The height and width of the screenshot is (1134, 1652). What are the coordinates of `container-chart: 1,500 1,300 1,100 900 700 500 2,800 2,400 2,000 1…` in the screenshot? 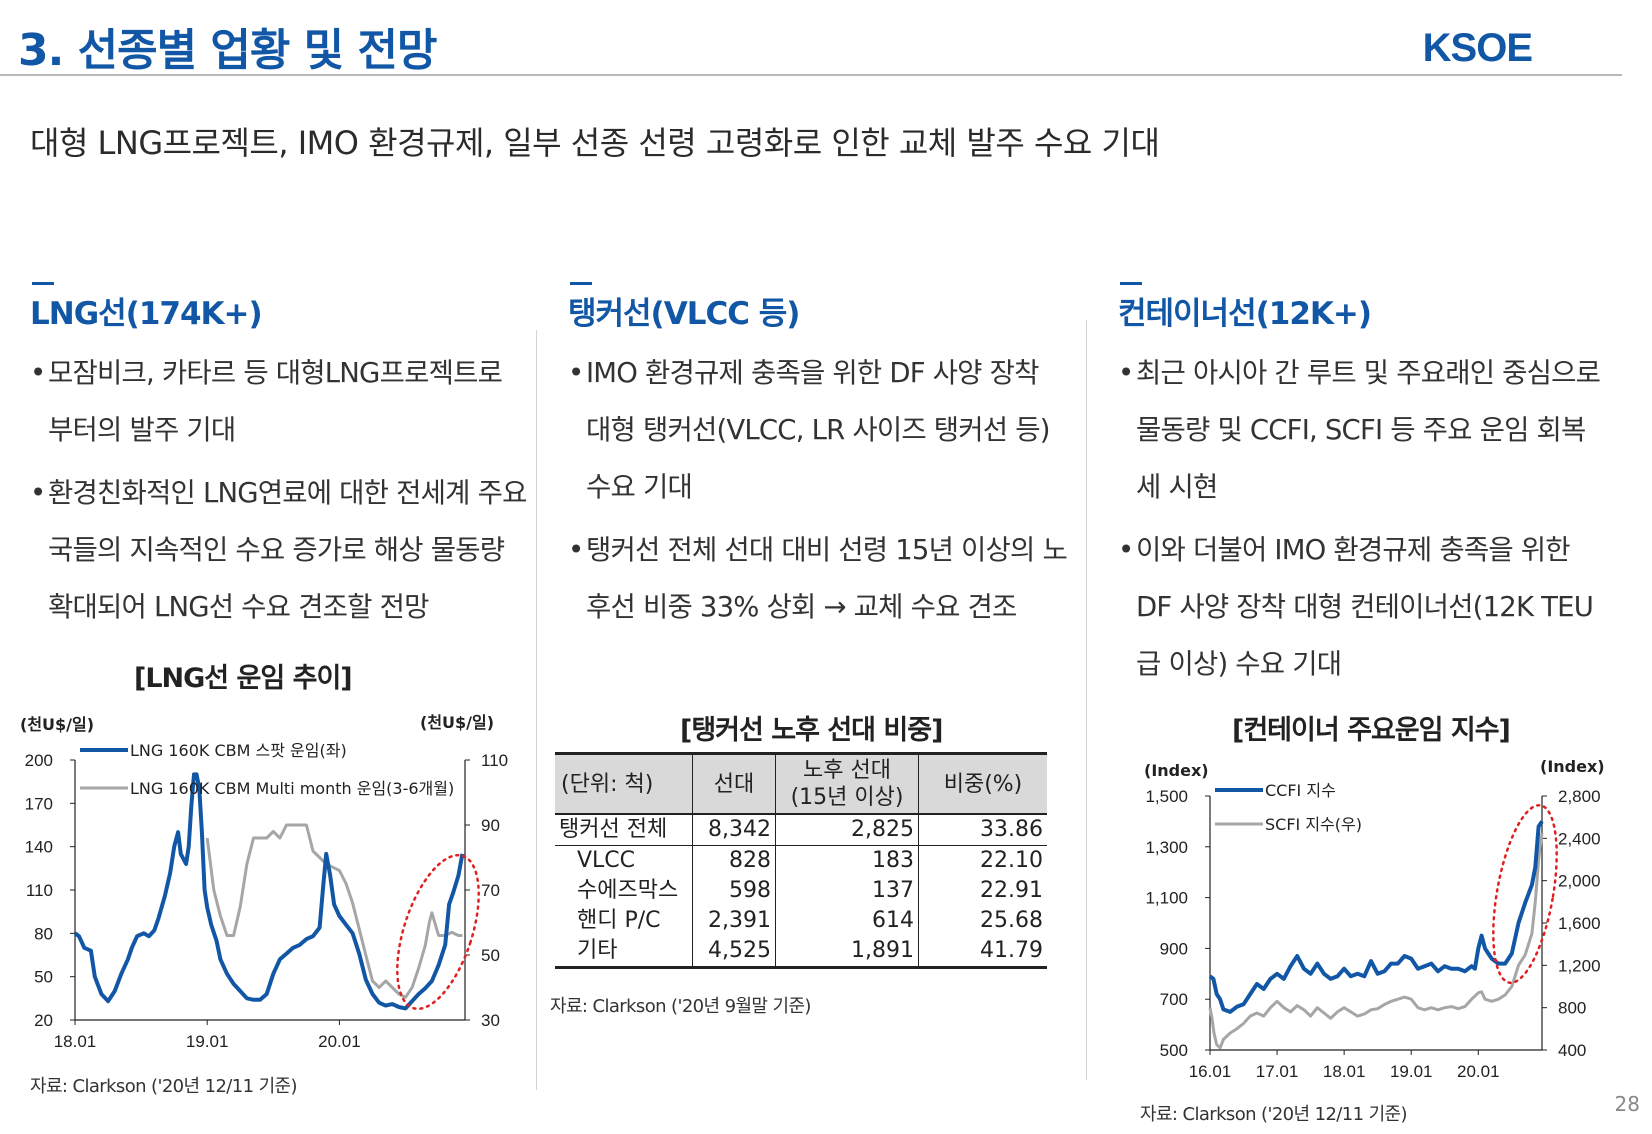 It's located at (1374, 919).